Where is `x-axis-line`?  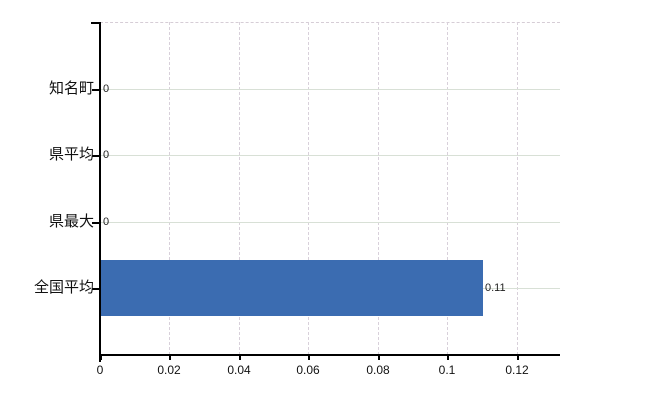
x-axis-line is located at coordinates (329, 355).